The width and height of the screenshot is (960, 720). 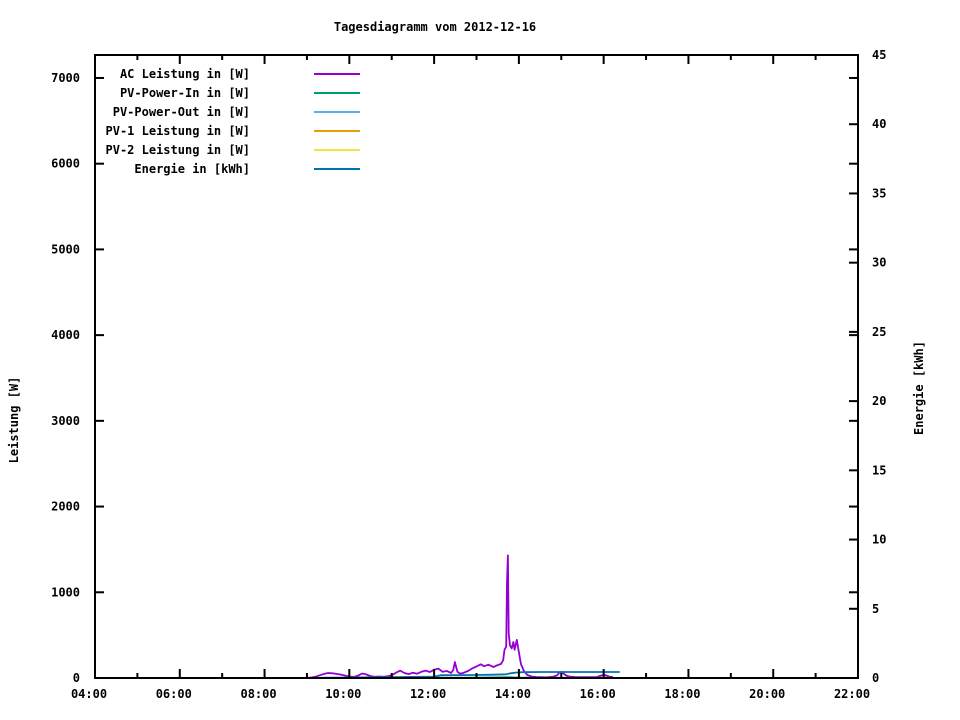 I want to click on tick-label: 15, so click(x=879, y=470).